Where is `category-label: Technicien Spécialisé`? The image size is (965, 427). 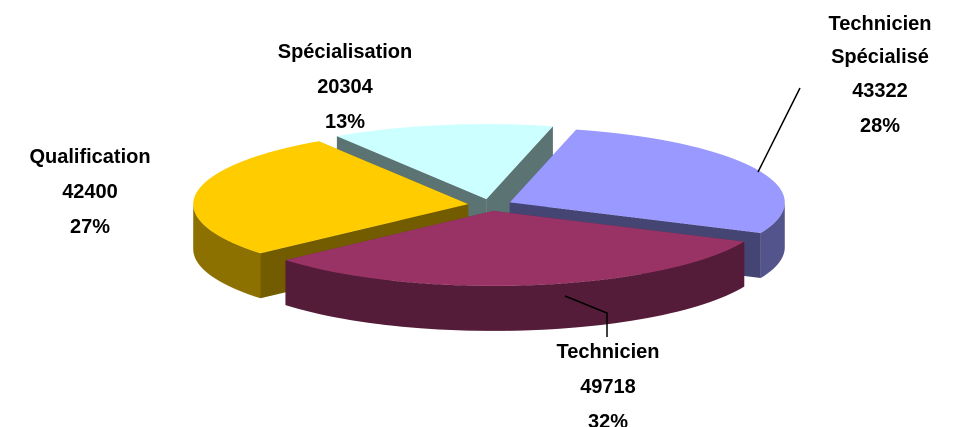
category-label: Technicien Spécialisé is located at coordinates (880, 40).